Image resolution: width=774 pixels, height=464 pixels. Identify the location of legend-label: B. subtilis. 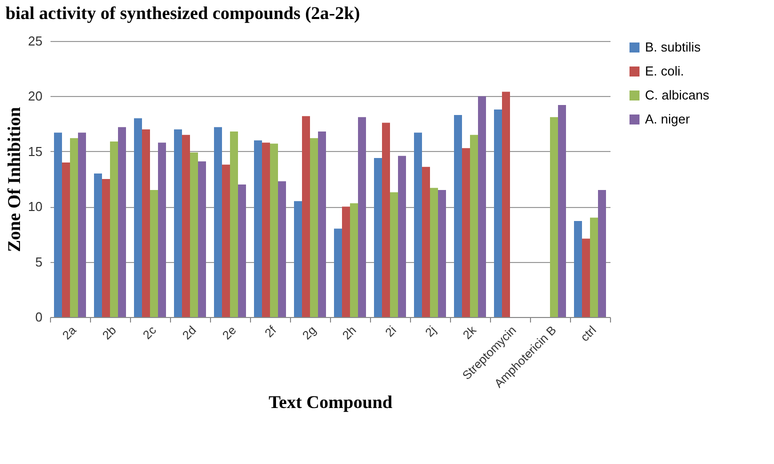
(673, 47).